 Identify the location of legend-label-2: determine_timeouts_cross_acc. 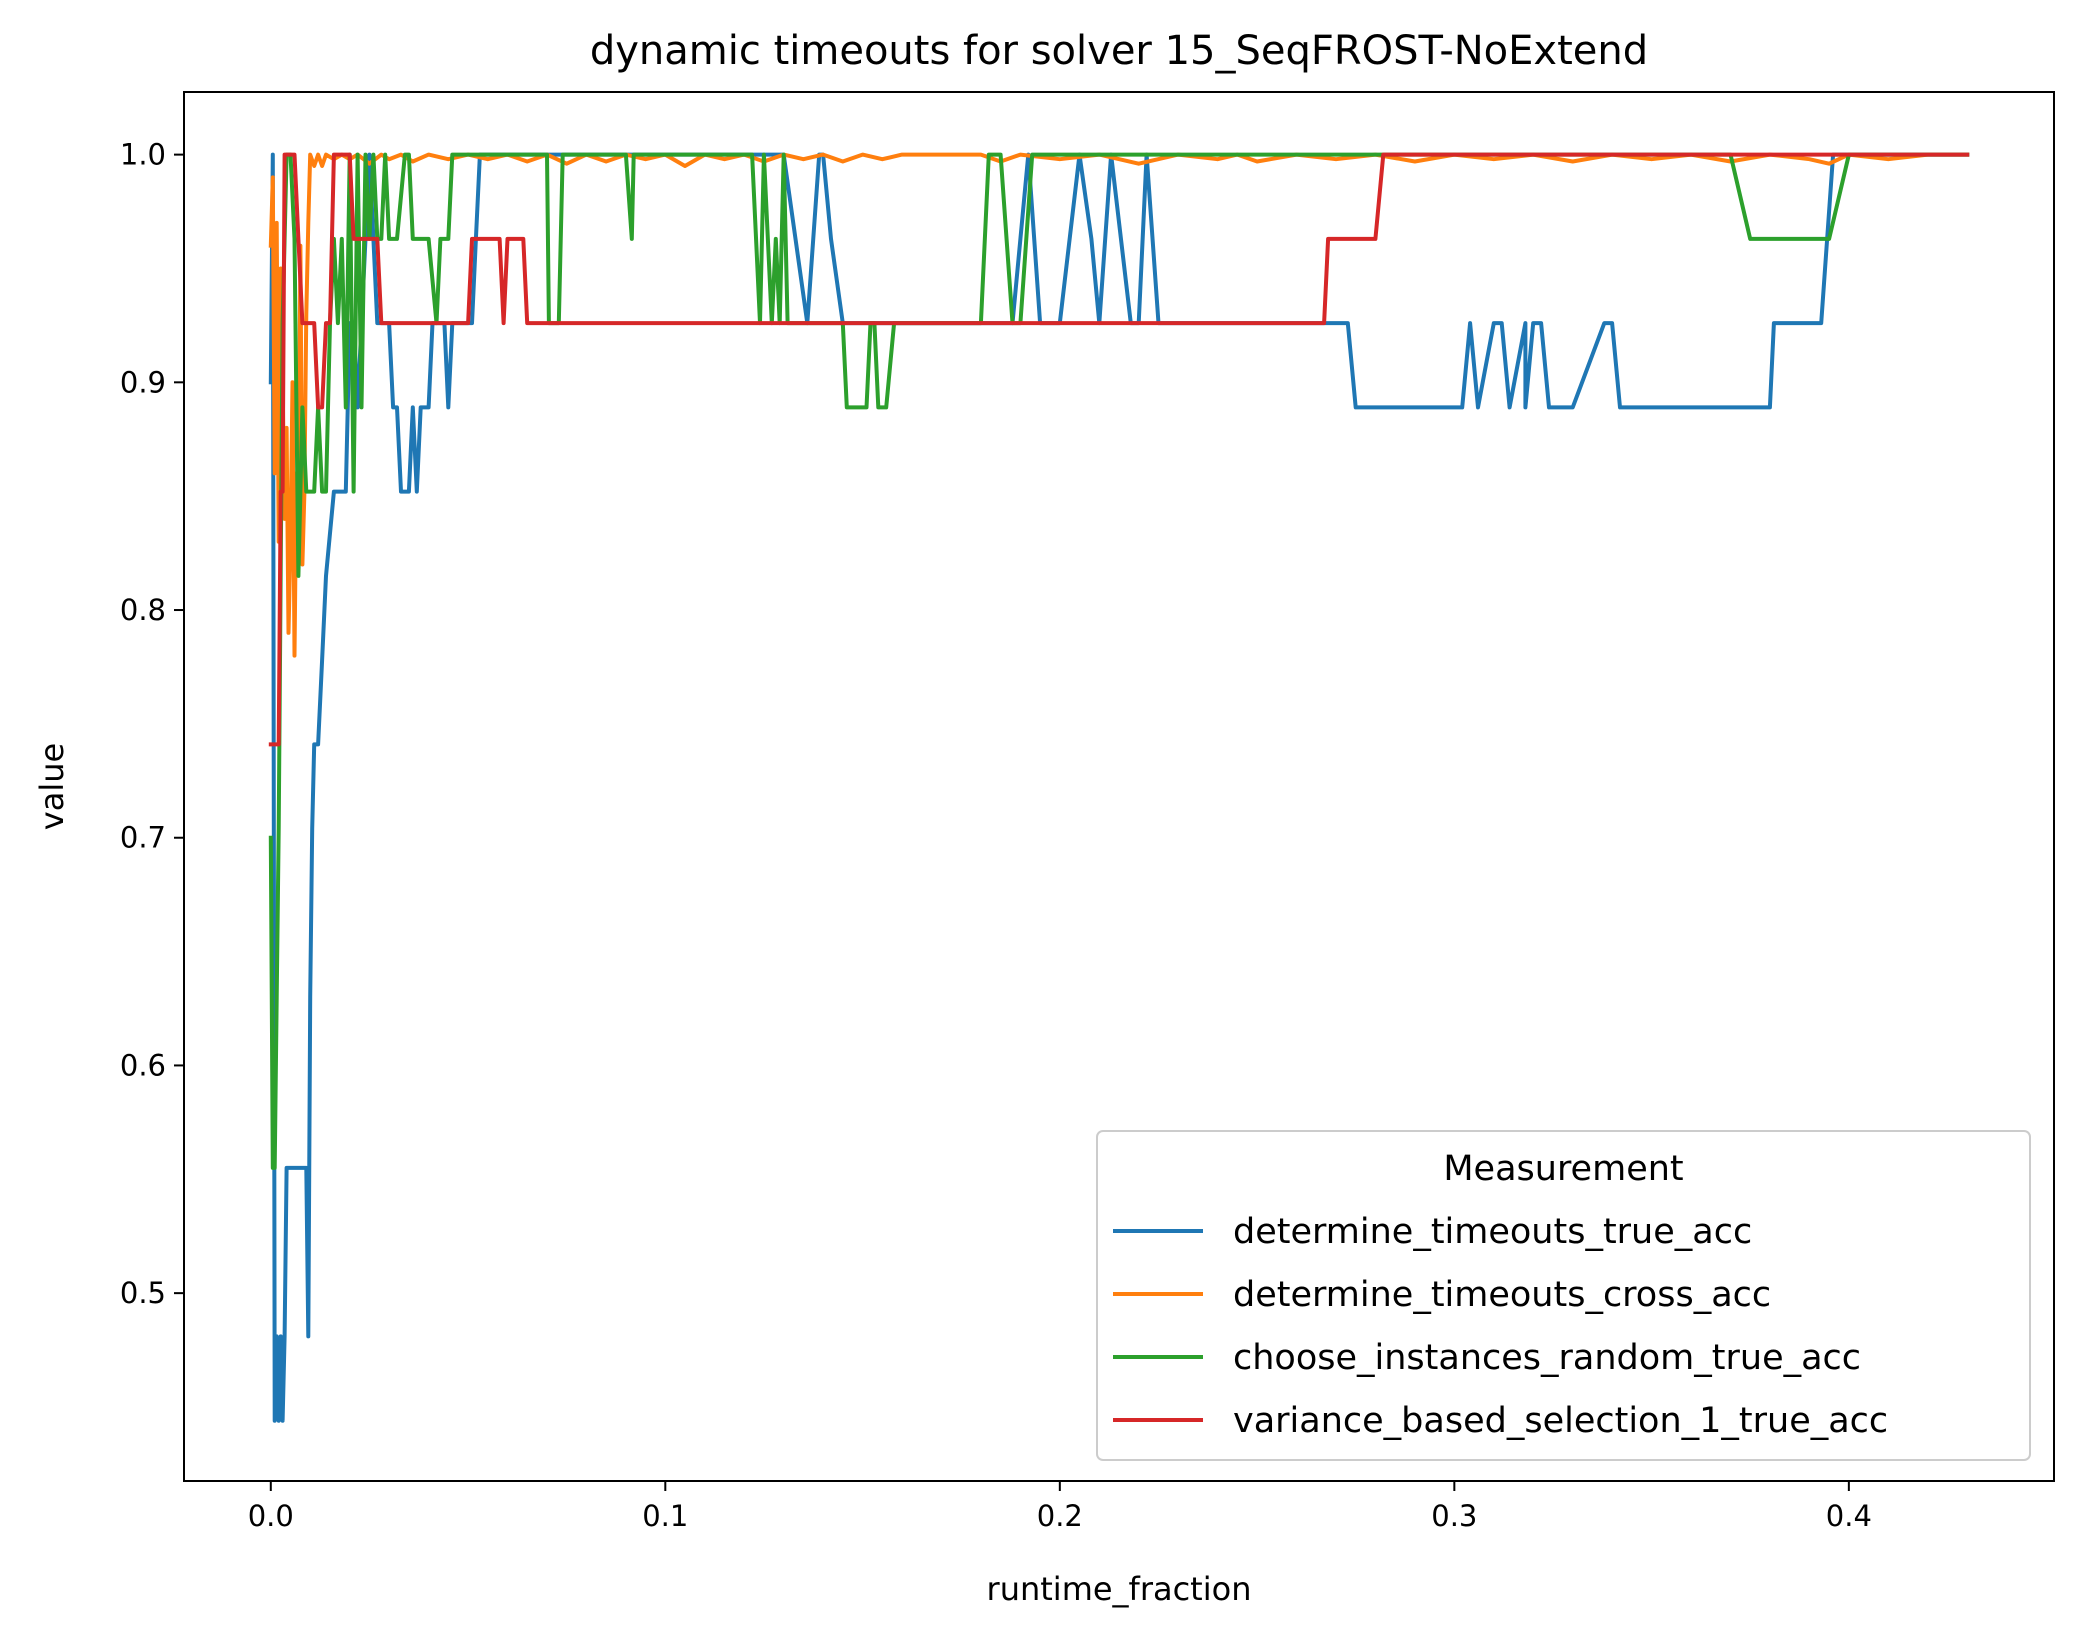
(1502, 1295).